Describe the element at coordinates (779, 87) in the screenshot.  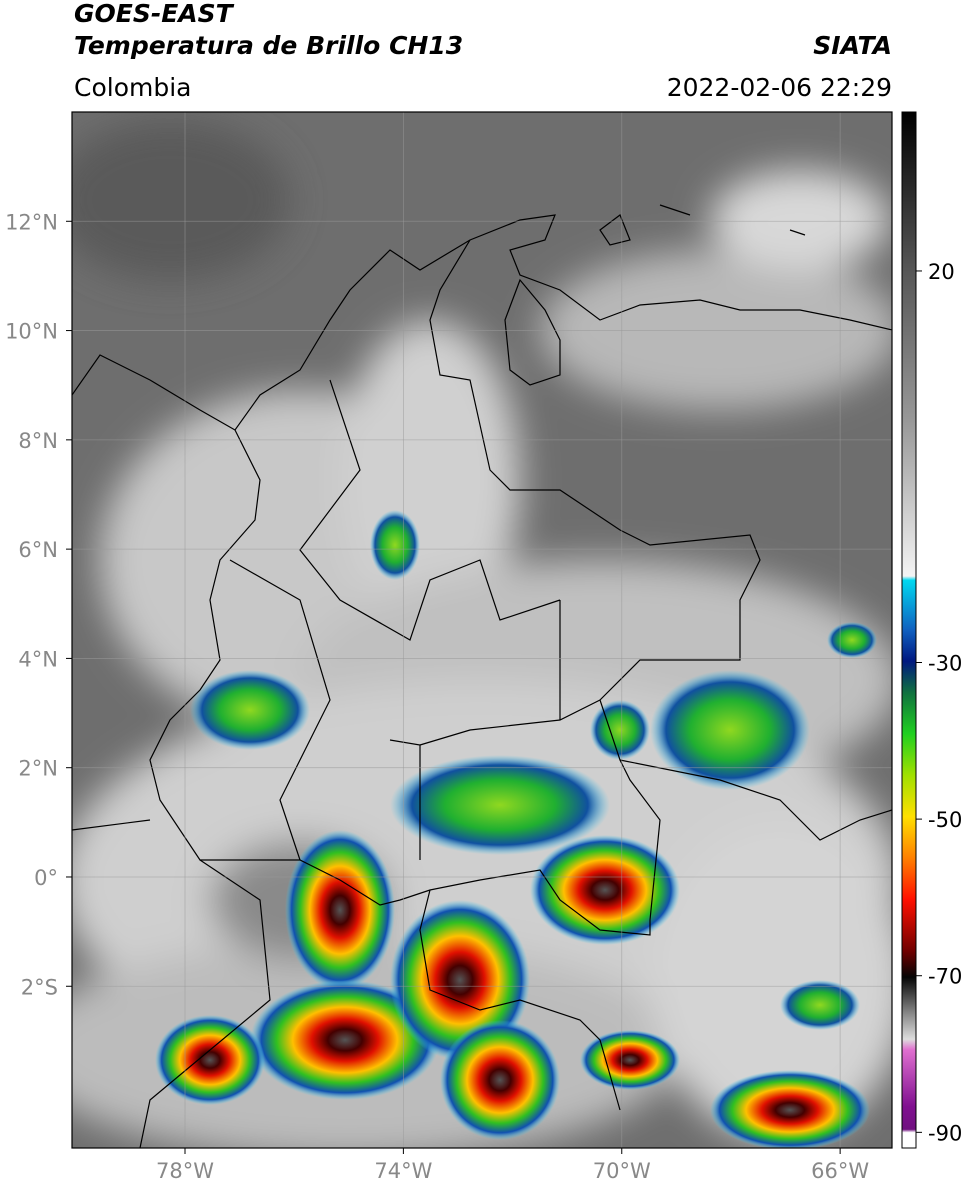
I see `datetime: 2022-02-06 22:29` at that location.